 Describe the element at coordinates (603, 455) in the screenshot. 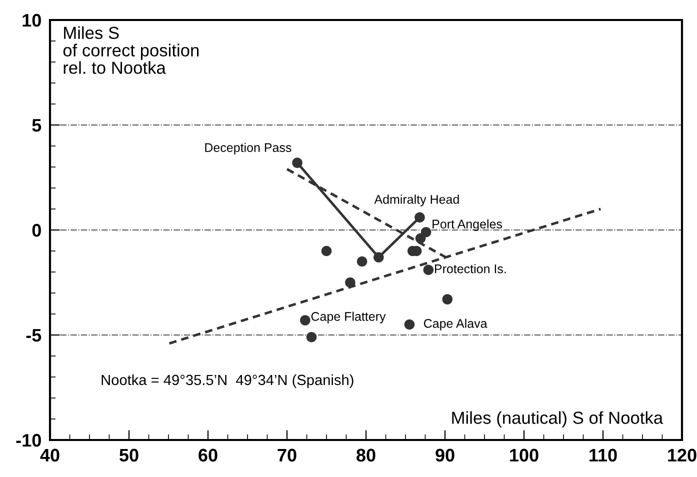

I see `x-tick-label: 110` at that location.